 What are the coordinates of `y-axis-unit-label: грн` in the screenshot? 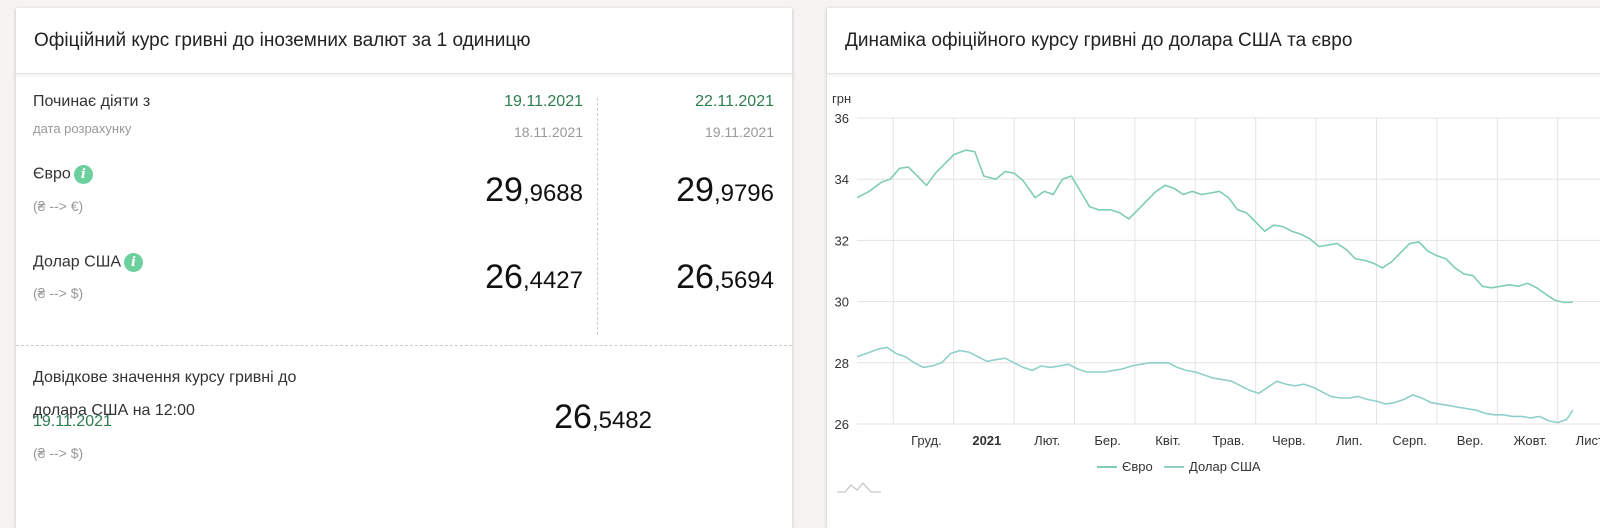 It's located at (841, 98).